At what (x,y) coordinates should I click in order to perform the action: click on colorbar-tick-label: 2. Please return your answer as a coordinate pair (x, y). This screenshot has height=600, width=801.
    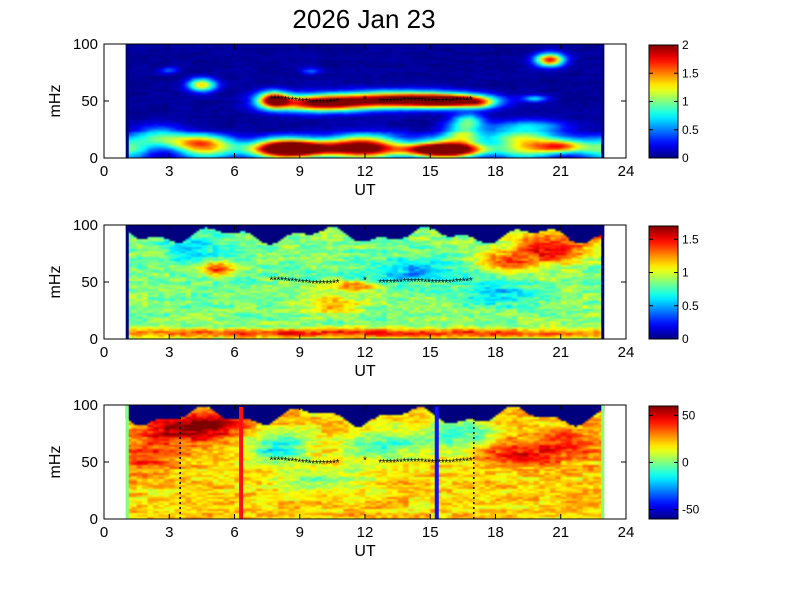
    Looking at the image, I should click on (685, 45).